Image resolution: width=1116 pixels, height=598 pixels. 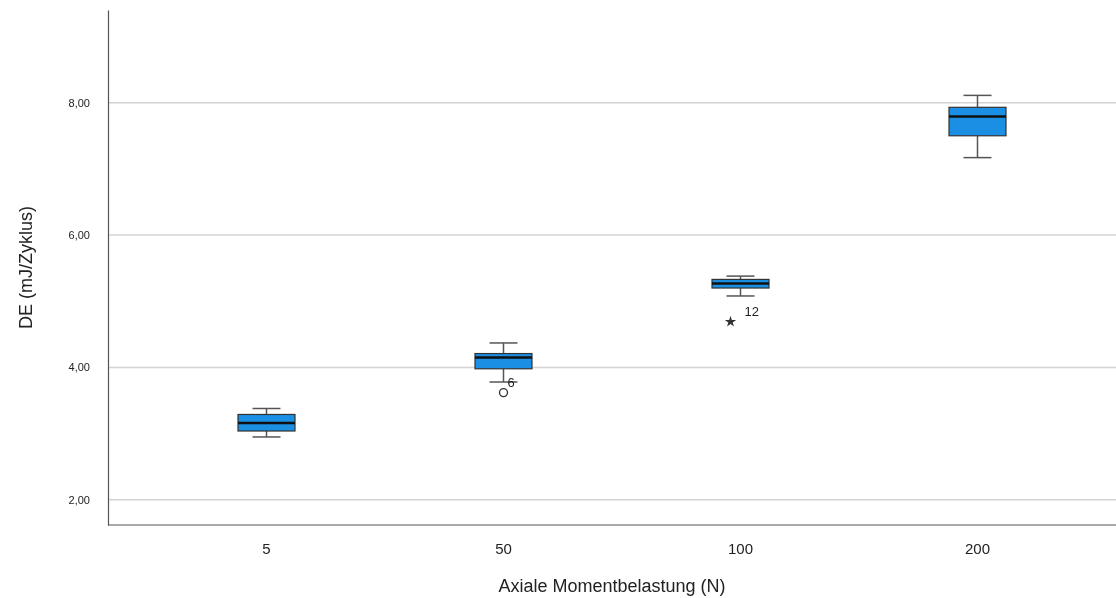 What do you see at coordinates (740, 548) in the screenshot?
I see `x-tick-label: 100` at bounding box center [740, 548].